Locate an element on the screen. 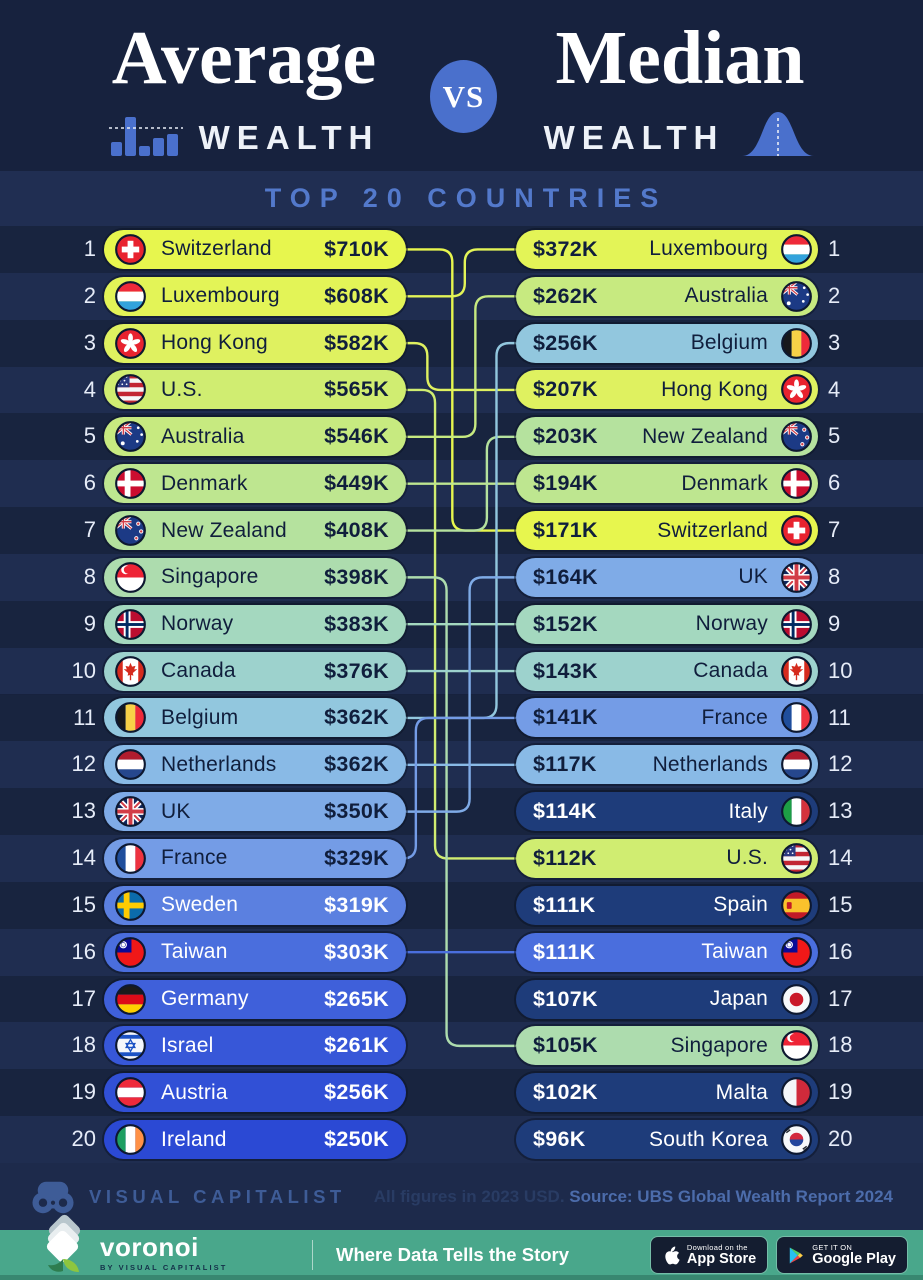 The width and height of the screenshot is (923, 1280). flag-dk is located at coordinates (796, 484).